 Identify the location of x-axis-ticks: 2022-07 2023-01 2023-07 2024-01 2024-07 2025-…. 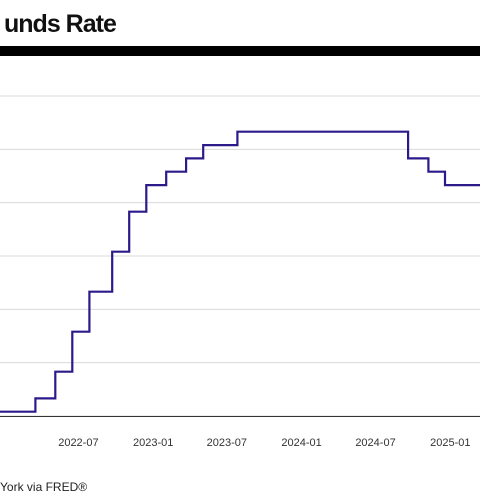
(264, 443).